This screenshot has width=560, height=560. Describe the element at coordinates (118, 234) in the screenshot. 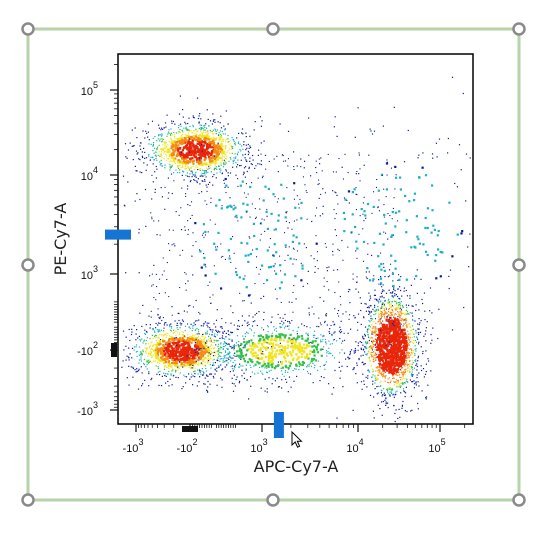

I see `y-axis-marker` at that location.